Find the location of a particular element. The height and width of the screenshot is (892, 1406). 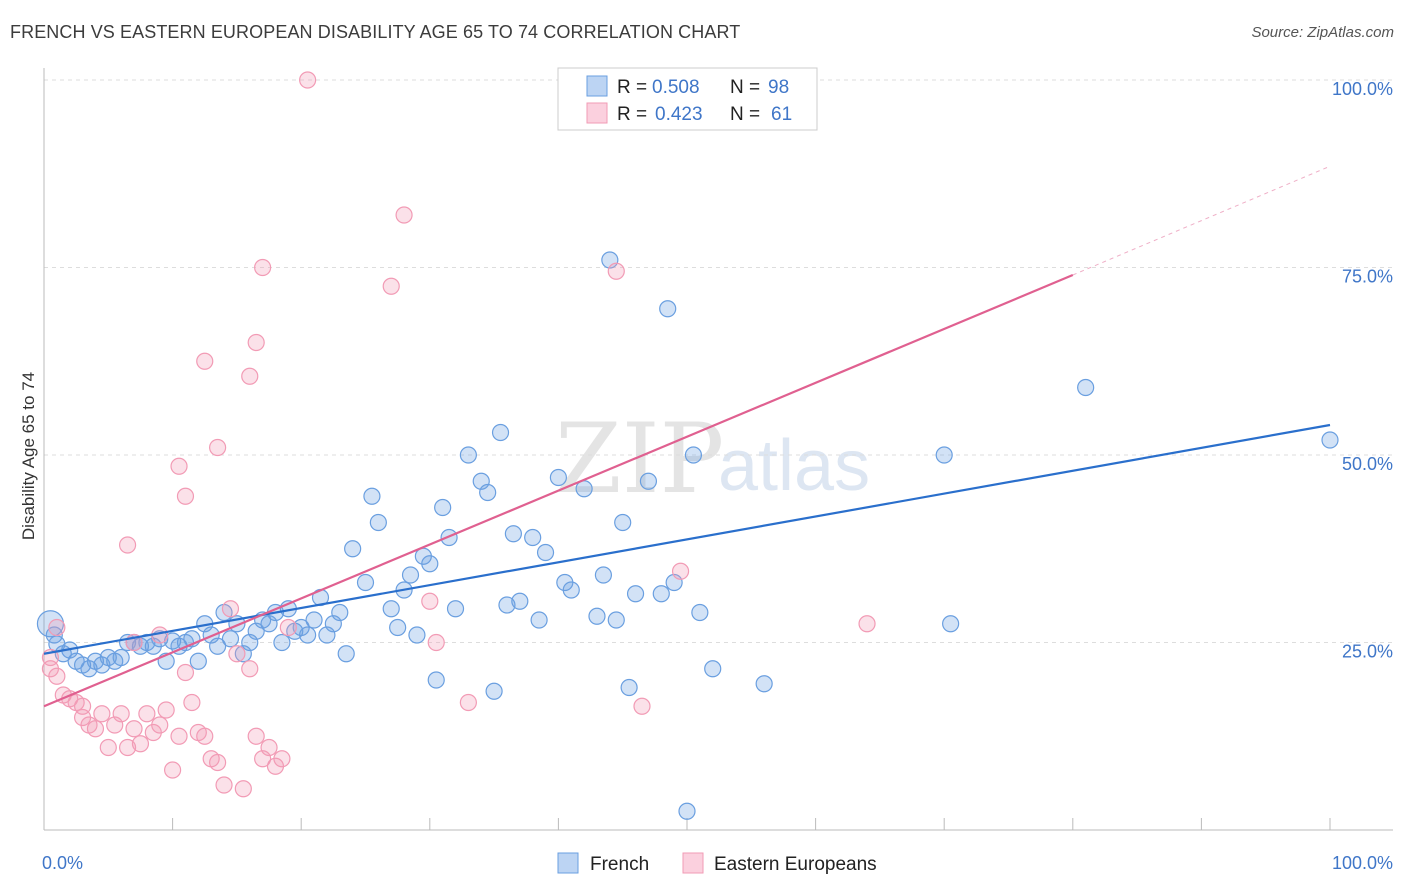

y-tick-label-50: 50.0% is located at coordinates (1367, 464).